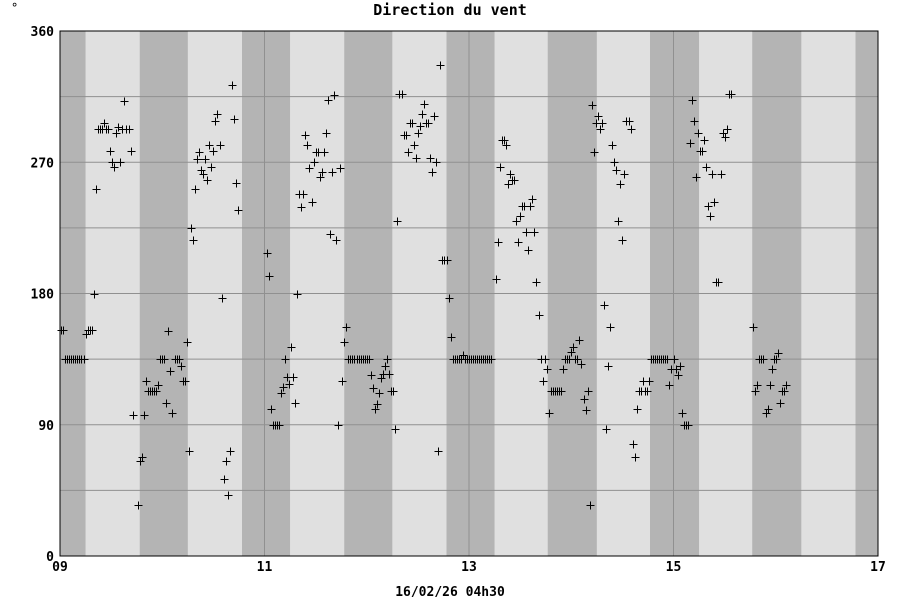 The image size is (900, 600). Describe the element at coordinates (450, 10) in the screenshot. I see `chart-title: Direction du vent` at that location.